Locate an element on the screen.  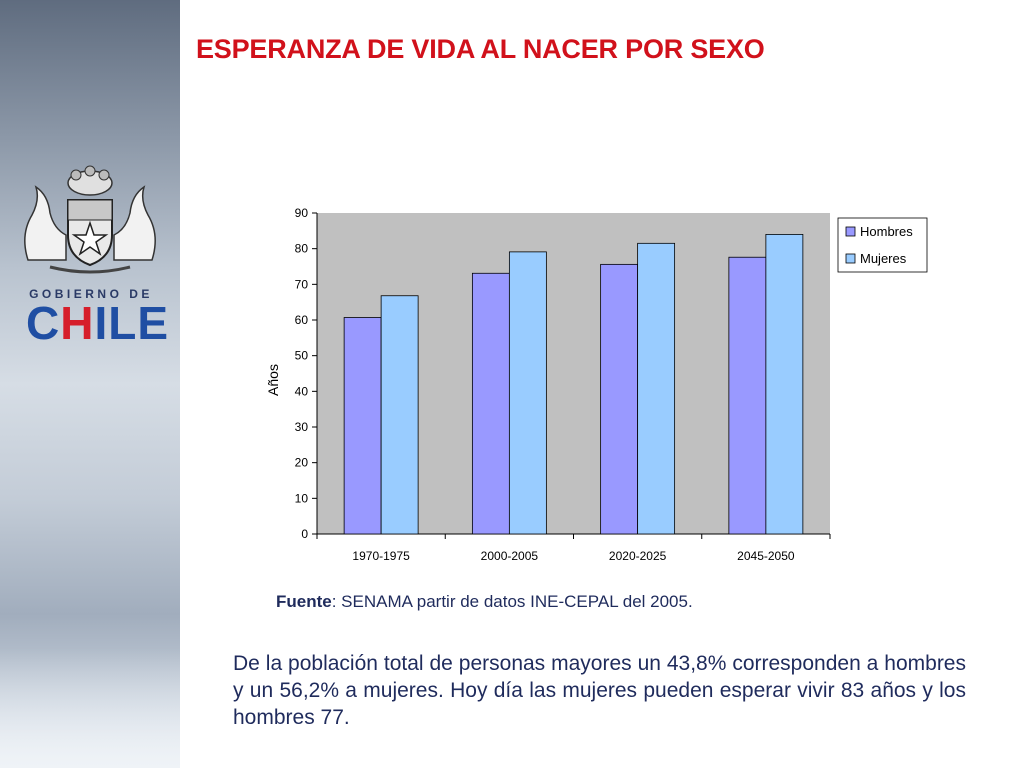
y-tick-label: 90 is located at coordinates (302, 213).